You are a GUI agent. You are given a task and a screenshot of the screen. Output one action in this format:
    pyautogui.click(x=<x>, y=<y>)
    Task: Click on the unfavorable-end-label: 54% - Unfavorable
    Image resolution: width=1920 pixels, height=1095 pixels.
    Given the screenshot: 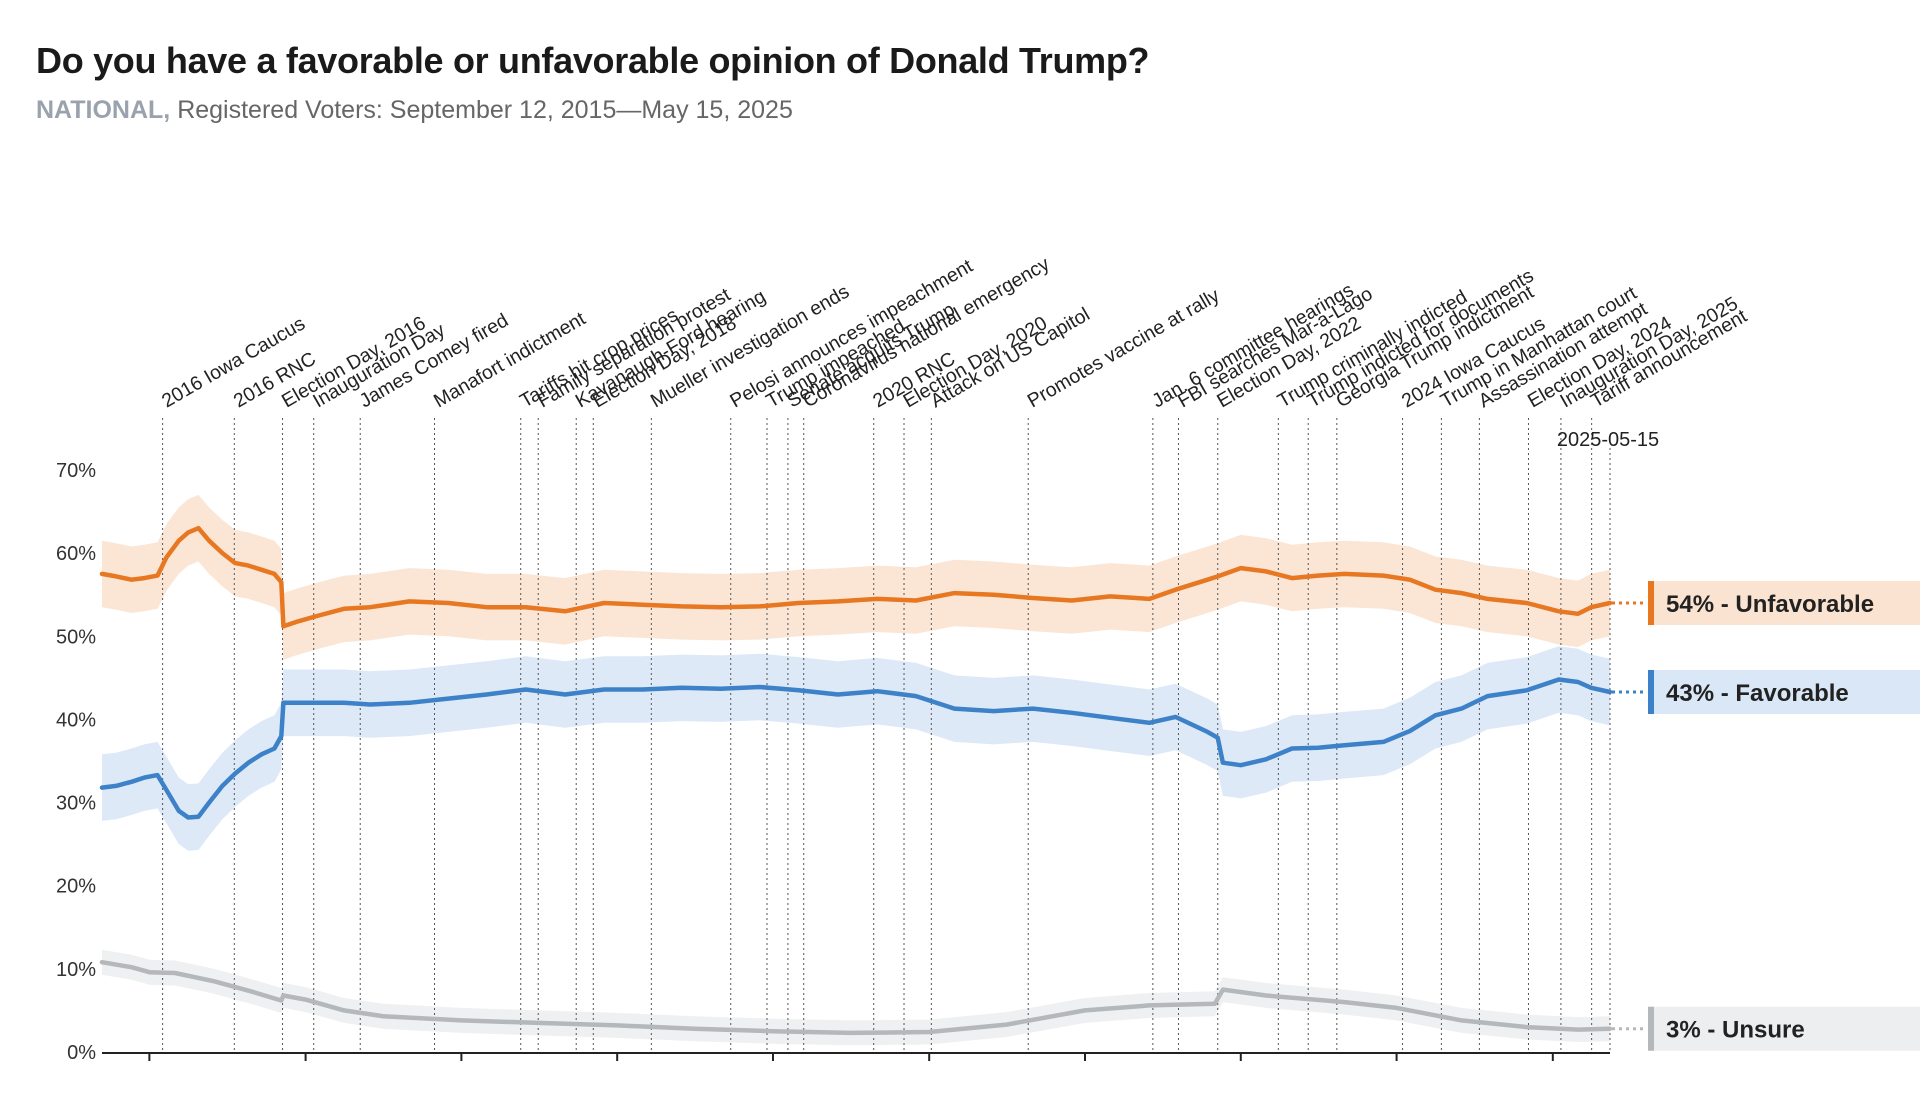 What is the action you would take?
    pyautogui.click(x=1770, y=604)
    